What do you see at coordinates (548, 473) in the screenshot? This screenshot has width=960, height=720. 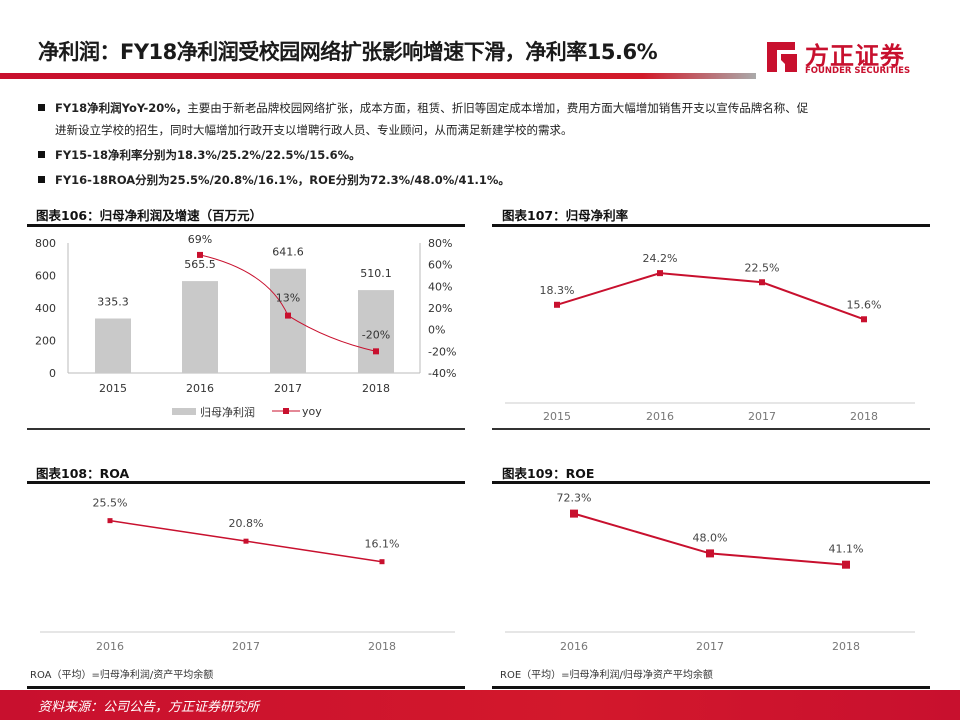 I see `chart-109-title: 图表109：ROE` at bounding box center [548, 473].